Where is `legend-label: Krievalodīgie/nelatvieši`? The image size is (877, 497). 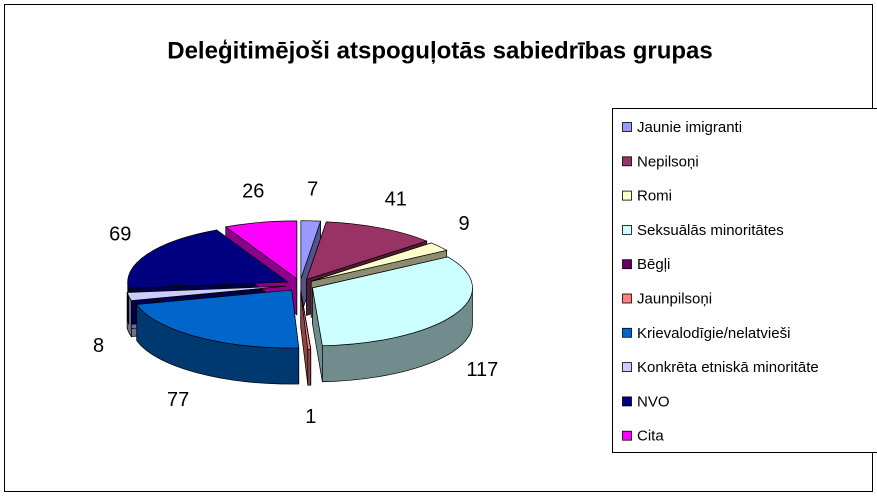
legend-label: Krievalodīgie/nelatvieši is located at coordinates (713, 333).